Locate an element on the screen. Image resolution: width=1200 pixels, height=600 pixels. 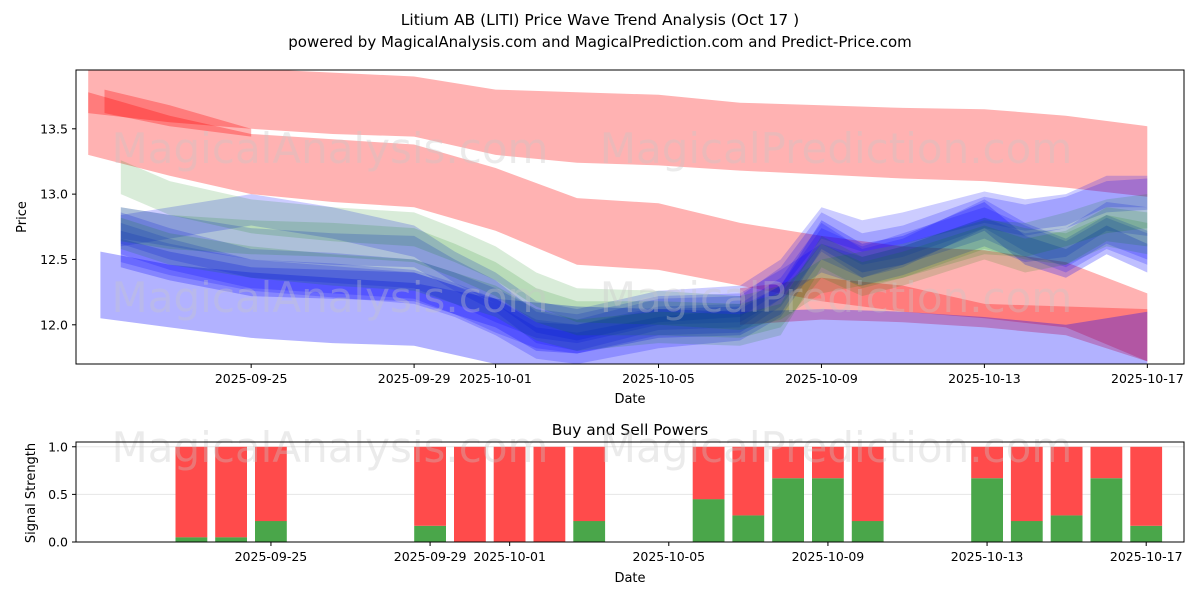
price-y-tick-label: 12.5 is located at coordinates (54, 259).